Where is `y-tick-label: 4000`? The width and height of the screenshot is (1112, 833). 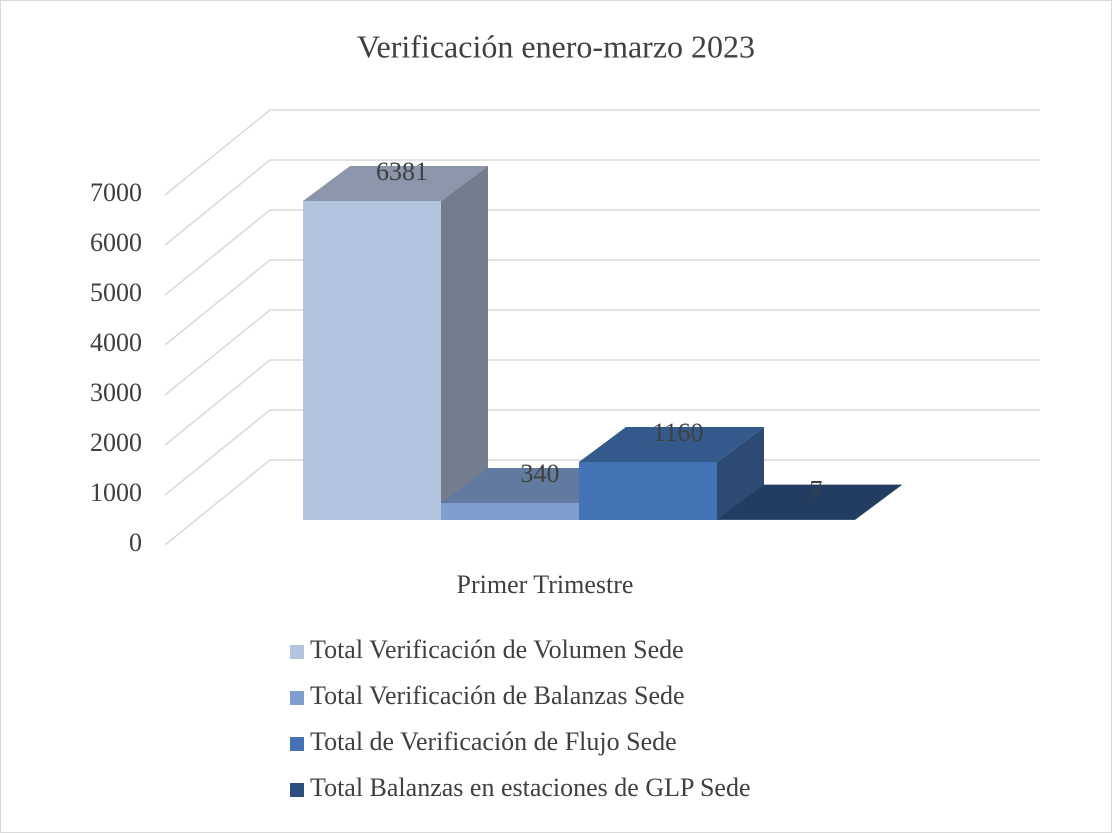 y-tick-label: 4000 is located at coordinates (116, 342).